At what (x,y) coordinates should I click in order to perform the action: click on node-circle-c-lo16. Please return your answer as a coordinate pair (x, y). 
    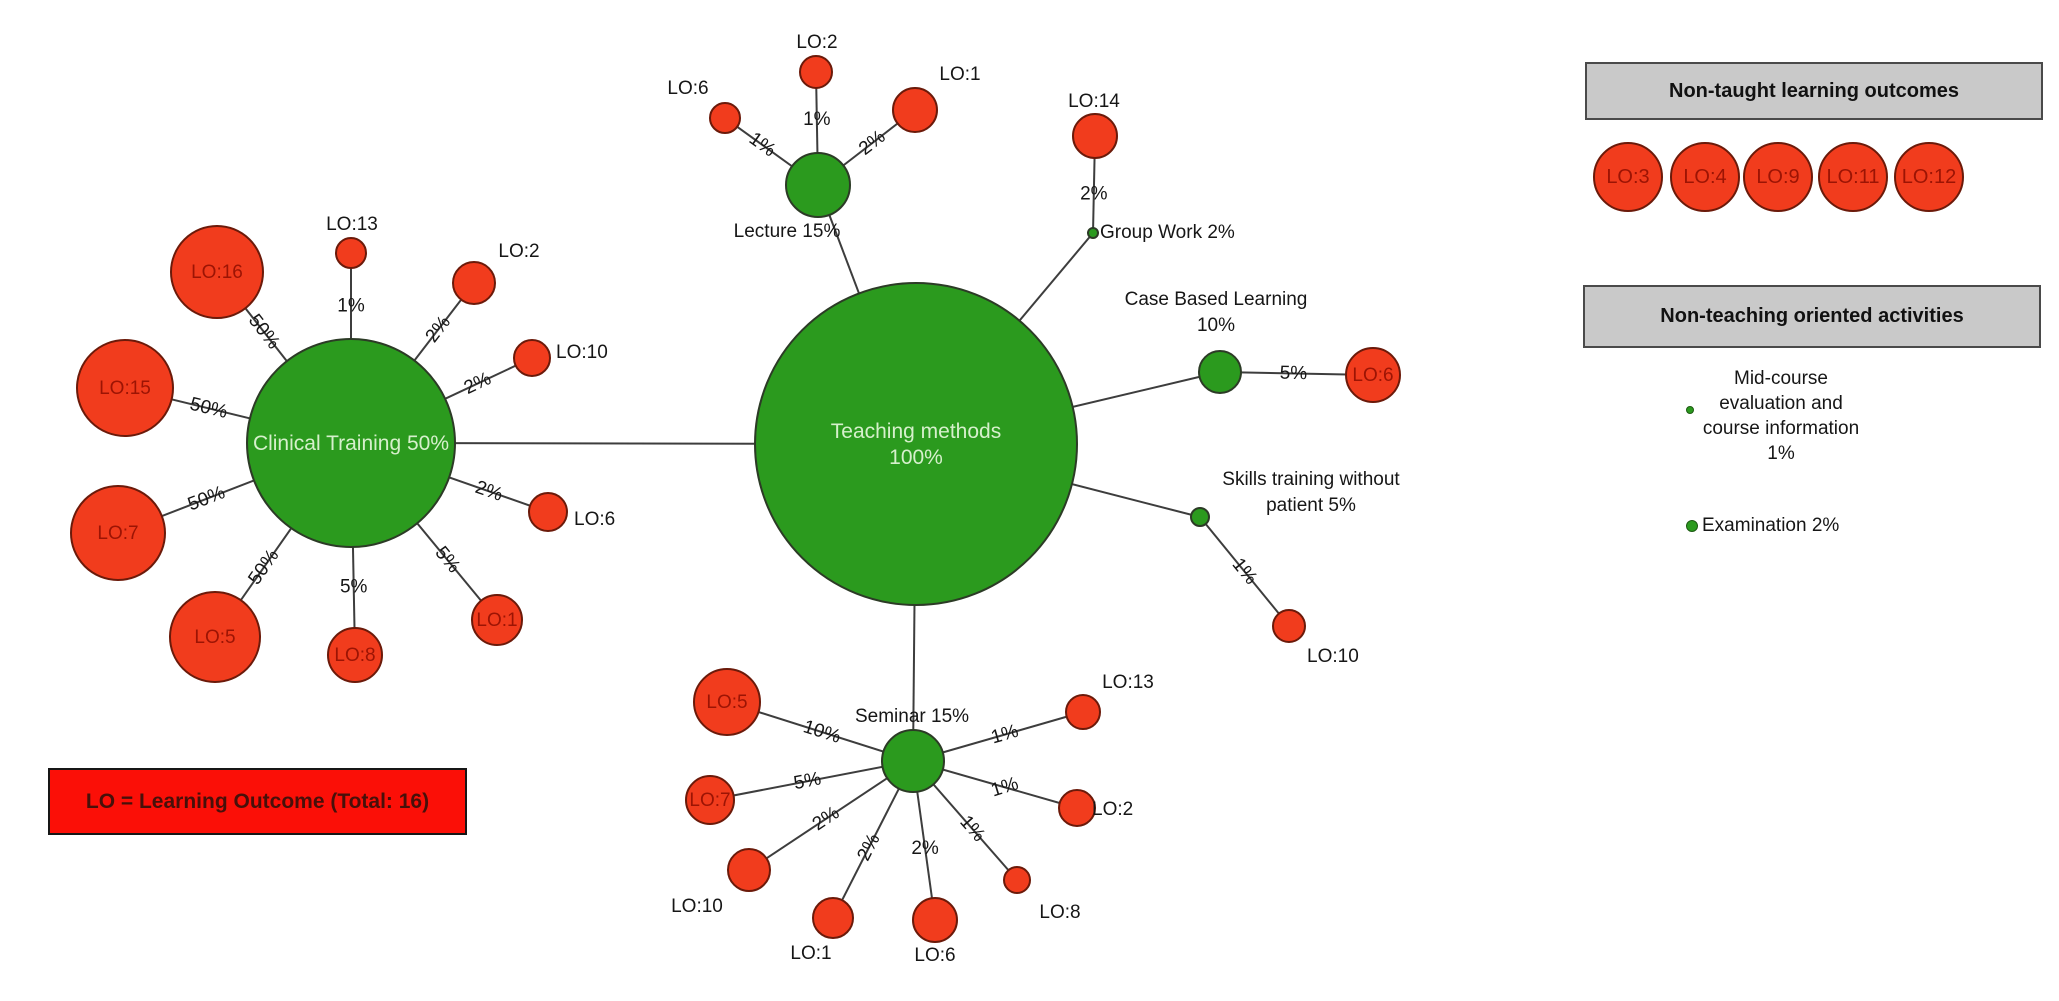
    Looking at the image, I should click on (217, 272).